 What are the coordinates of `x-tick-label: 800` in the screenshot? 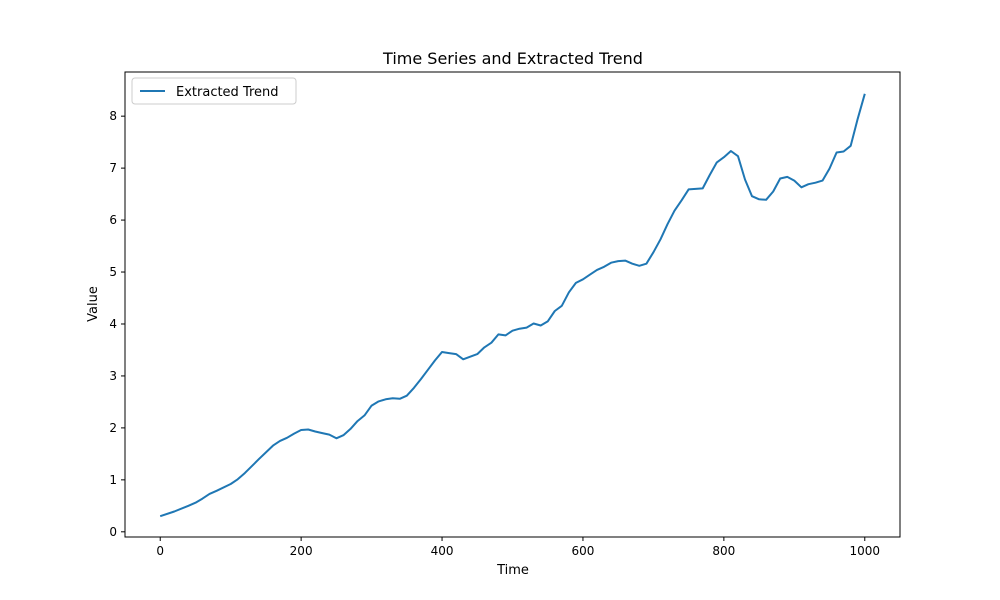 It's located at (723, 551).